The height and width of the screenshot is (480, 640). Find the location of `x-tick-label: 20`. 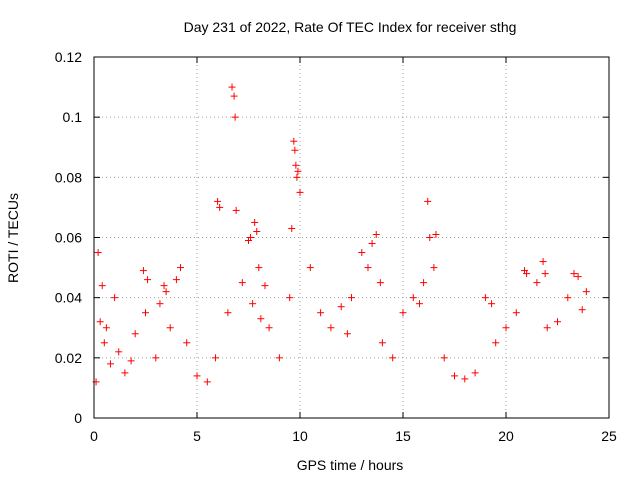

x-tick-label: 20 is located at coordinates (506, 436).